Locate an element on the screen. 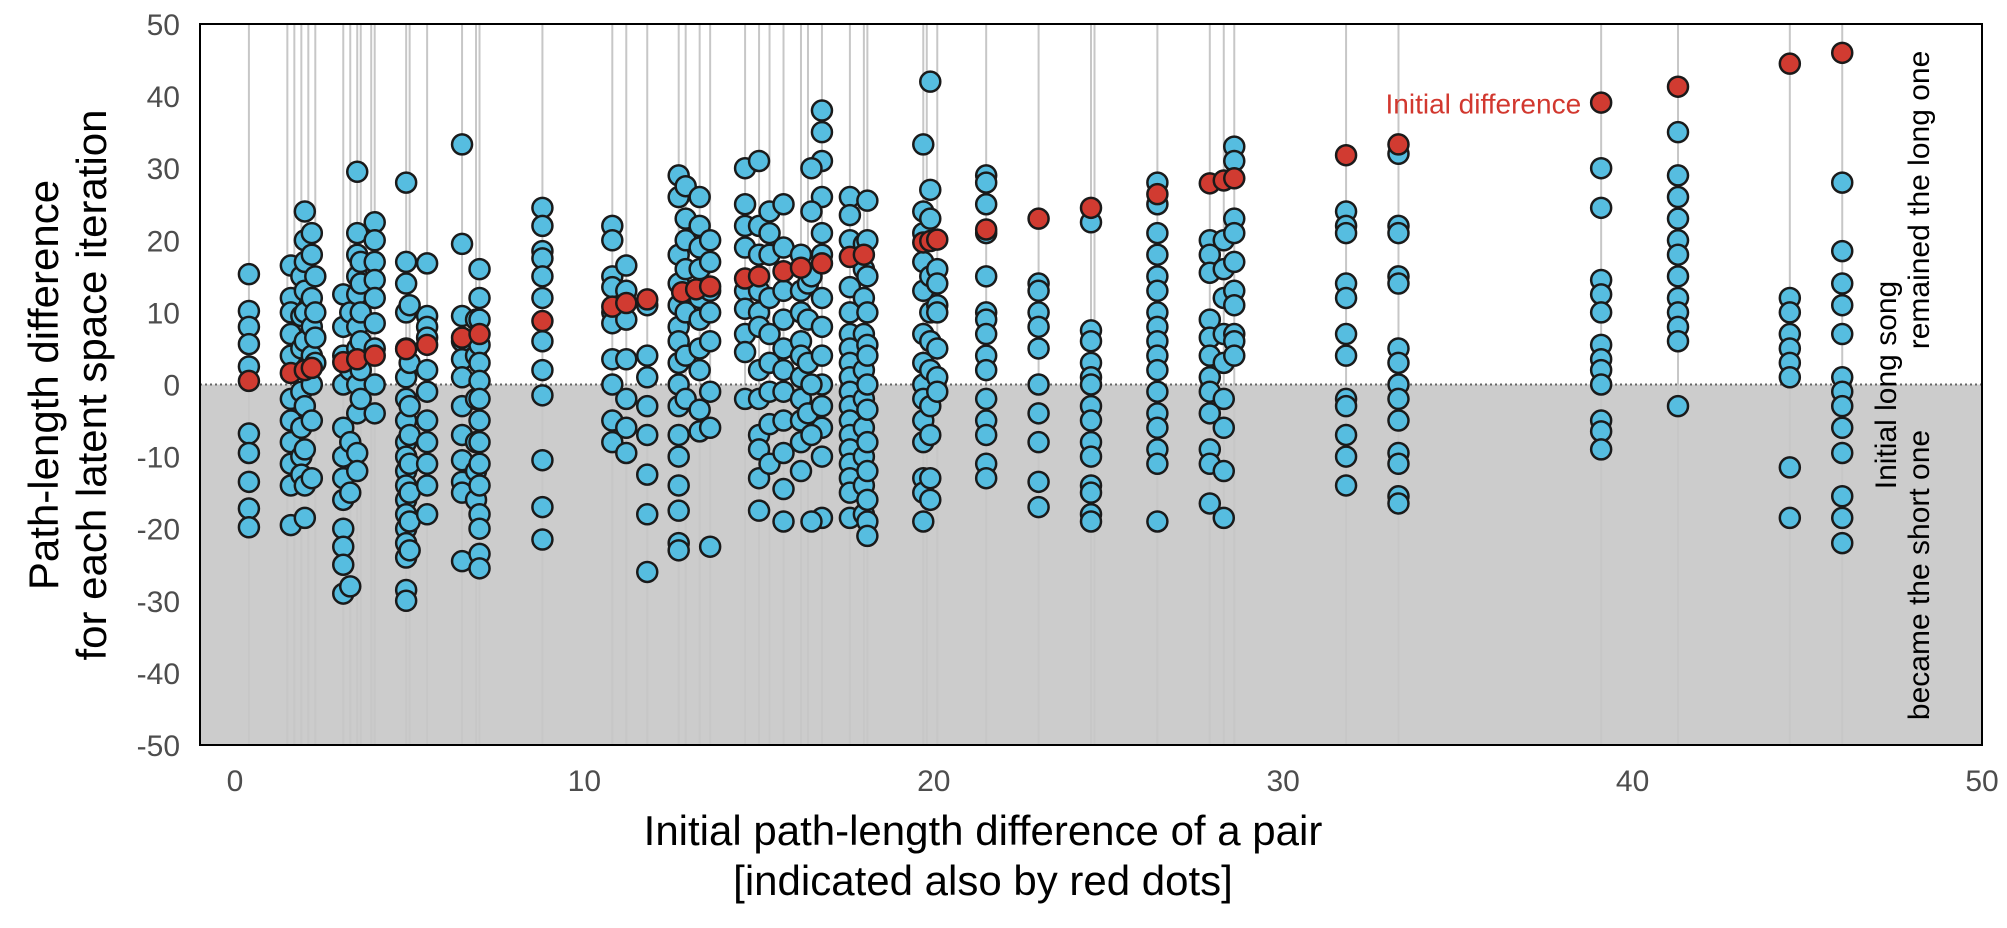 The width and height of the screenshot is (2007, 928). x-tick-label: 30 is located at coordinates (1282, 781).